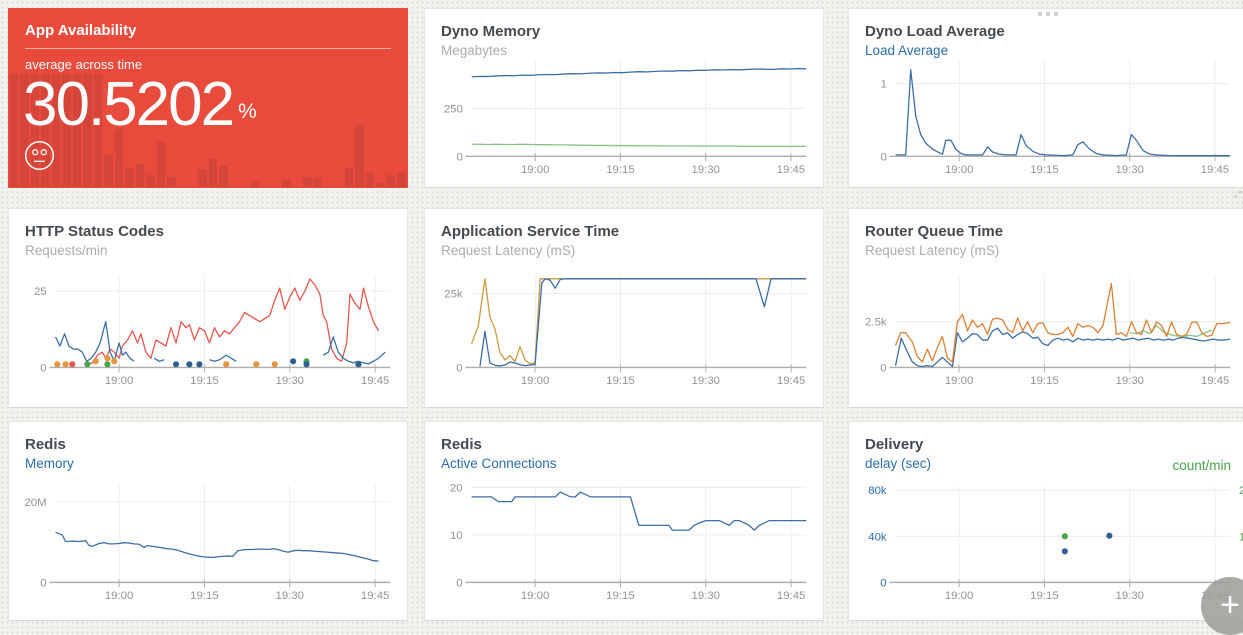 This screenshot has width=1243, height=635. Describe the element at coordinates (1237, 195) in the screenshot. I see `resize-handle-icon` at that location.